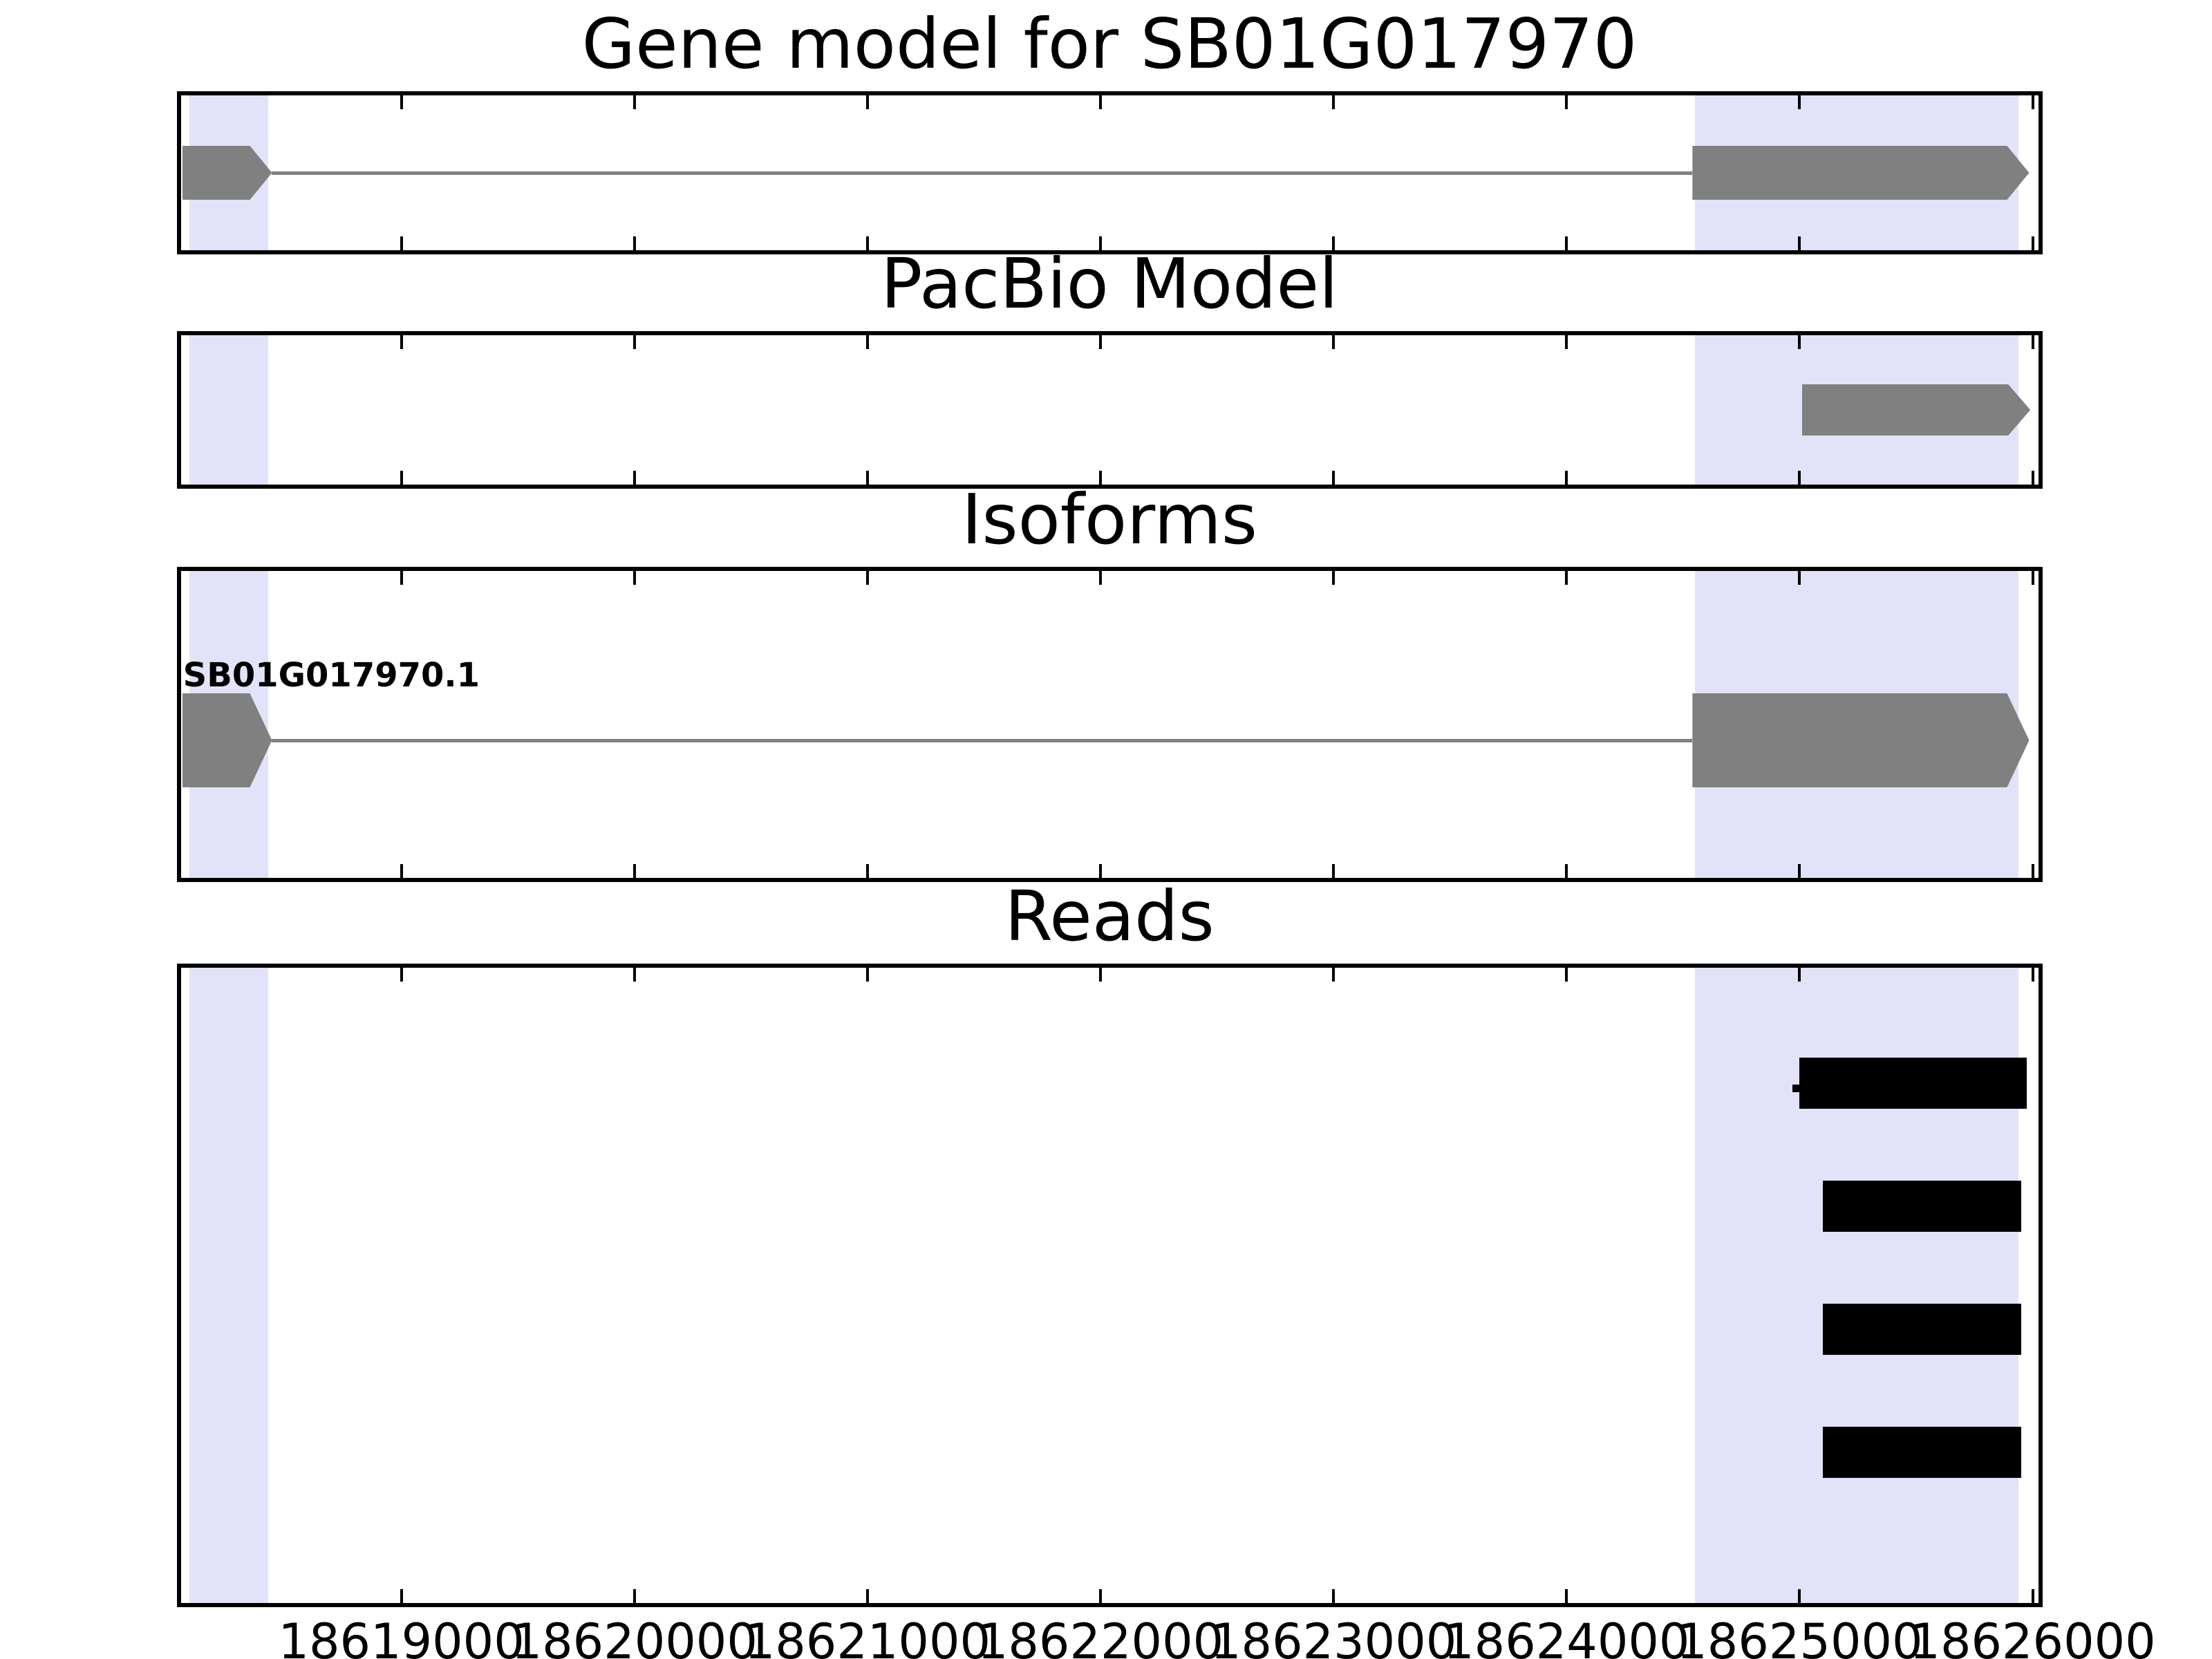 The height and width of the screenshot is (1659, 2212). I want to click on x-tick-label: 18624000, so click(1567, 1636).